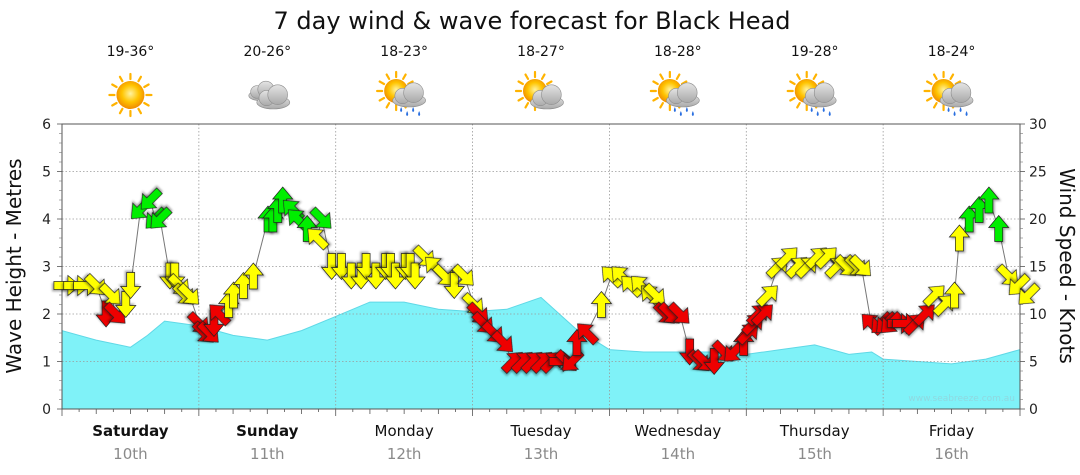 Image resolution: width=1080 pixels, height=475 pixels. What do you see at coordinates (815, 52) in the screenshot?
I see `temperature-range: 19-28°` at bounding box center [815, 52].